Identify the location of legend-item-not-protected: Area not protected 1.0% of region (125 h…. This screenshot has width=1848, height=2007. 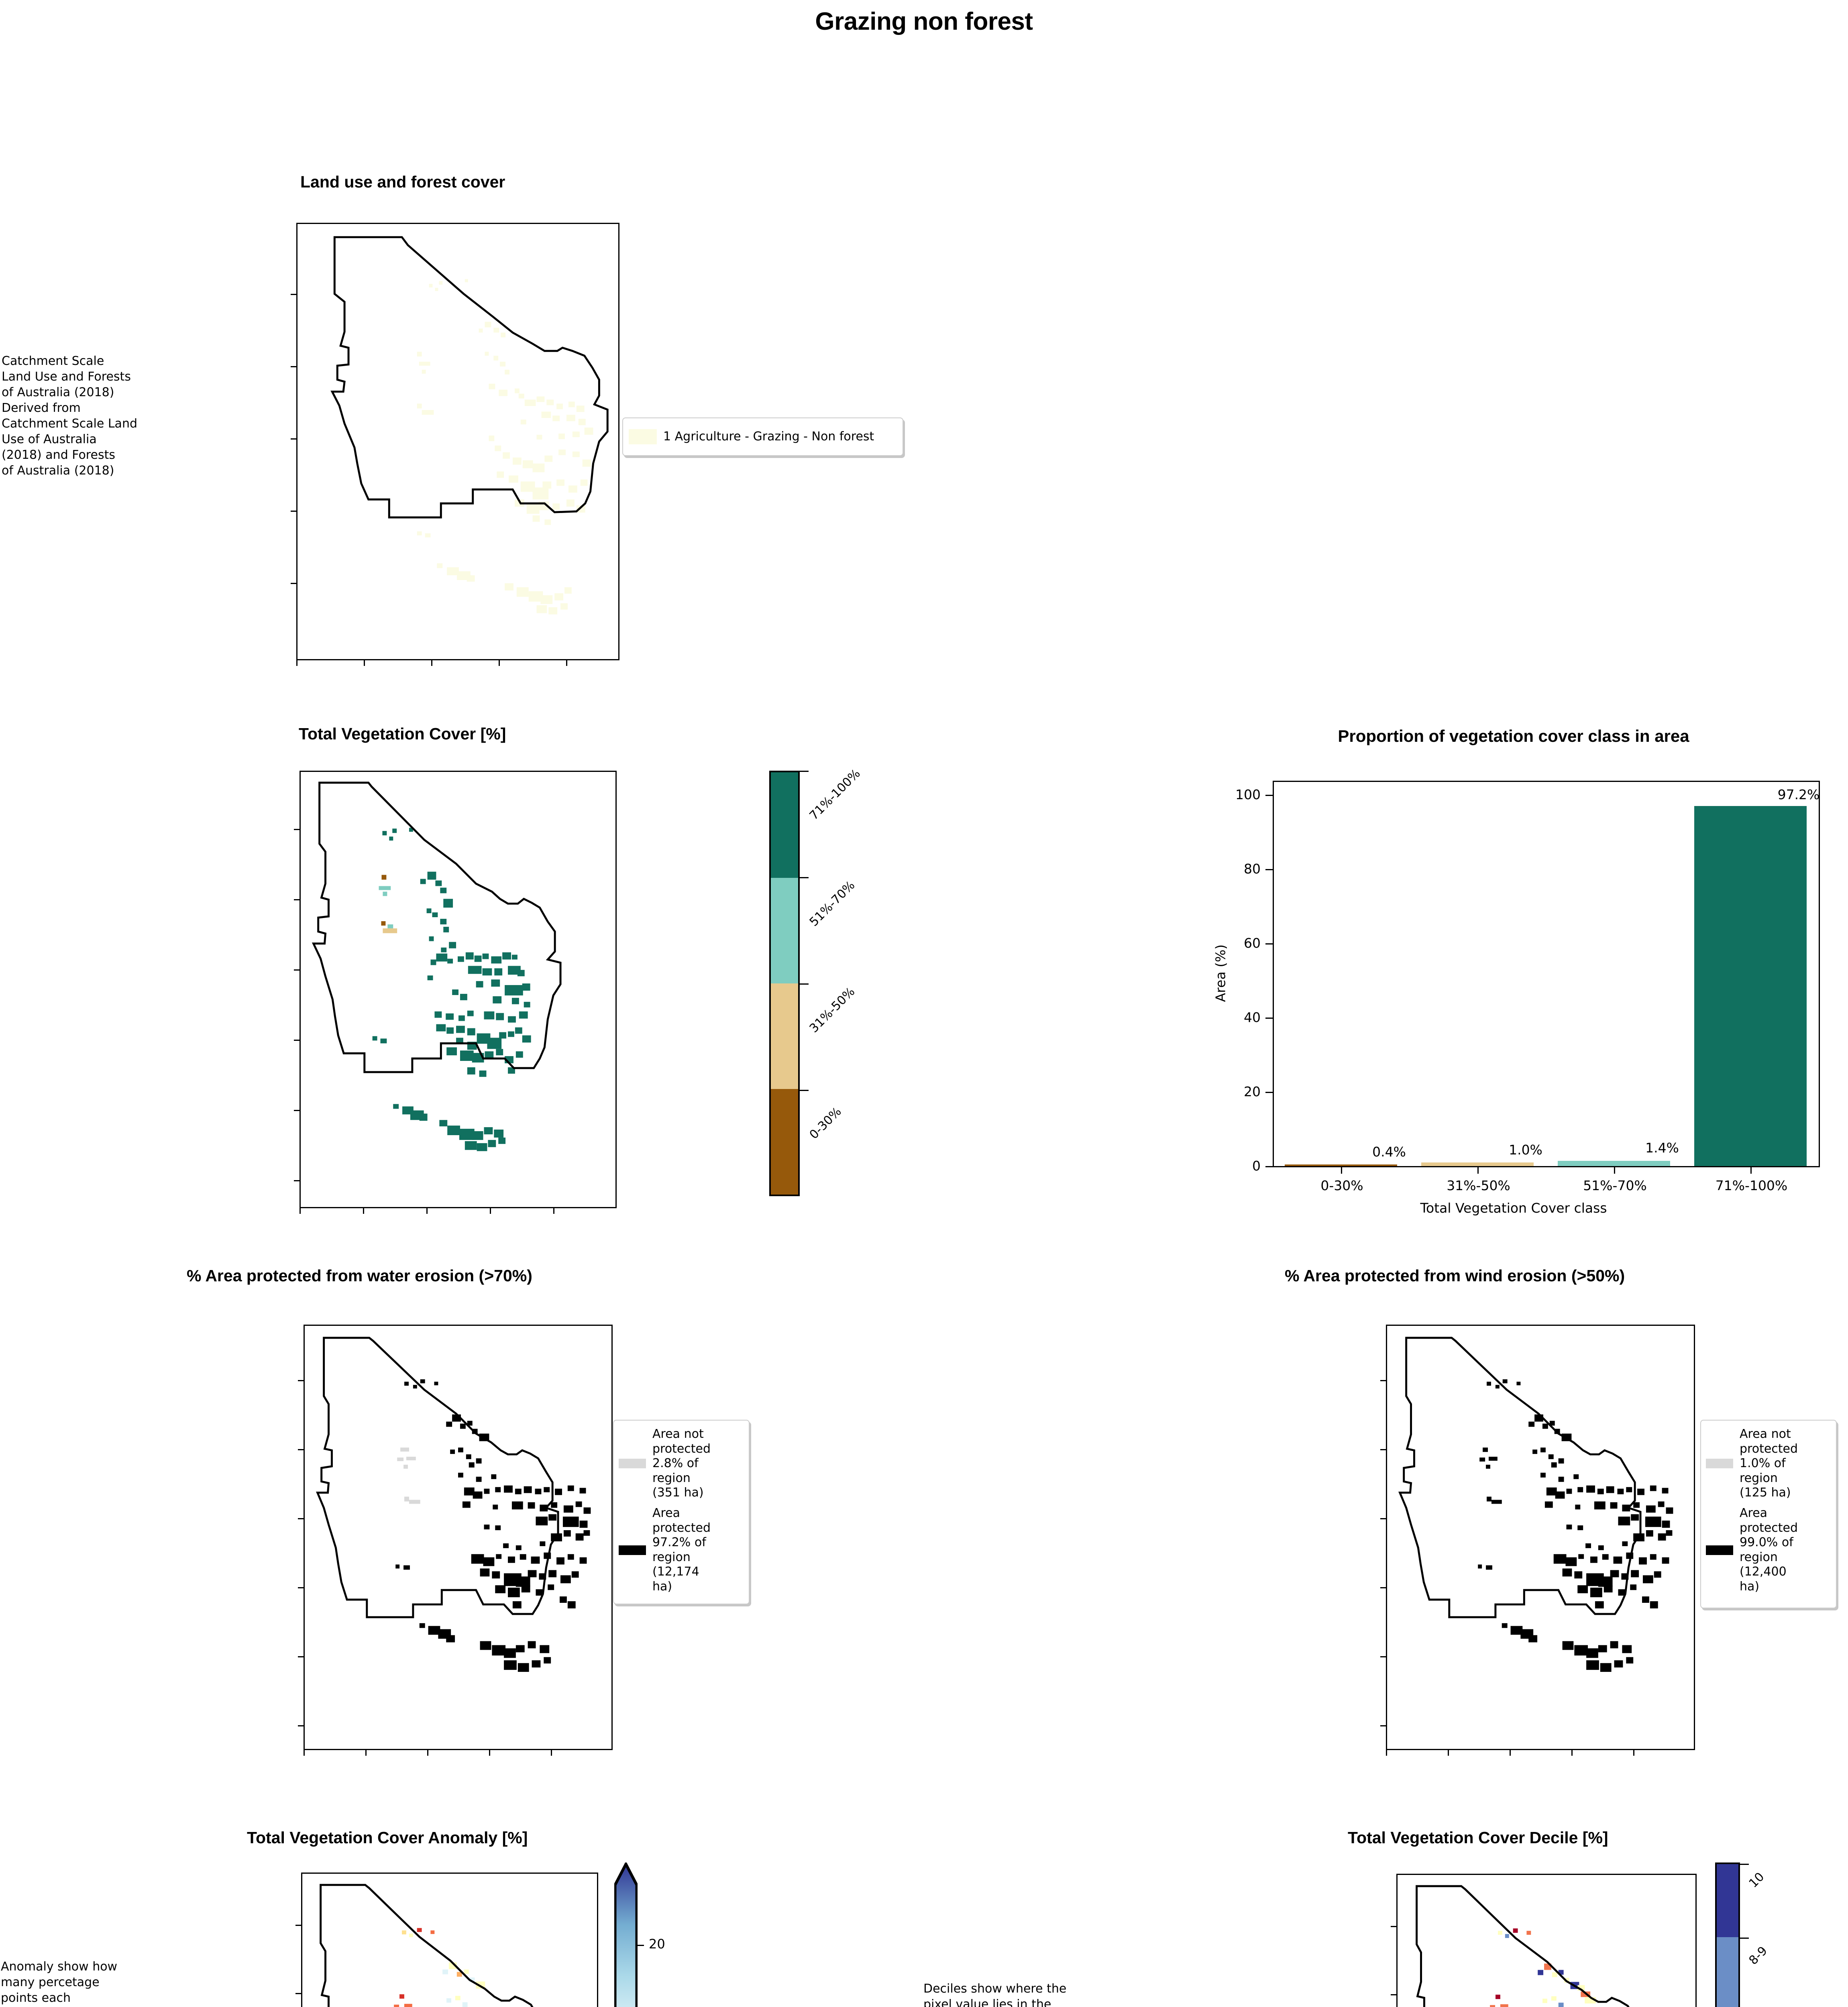
(1768, 1463).